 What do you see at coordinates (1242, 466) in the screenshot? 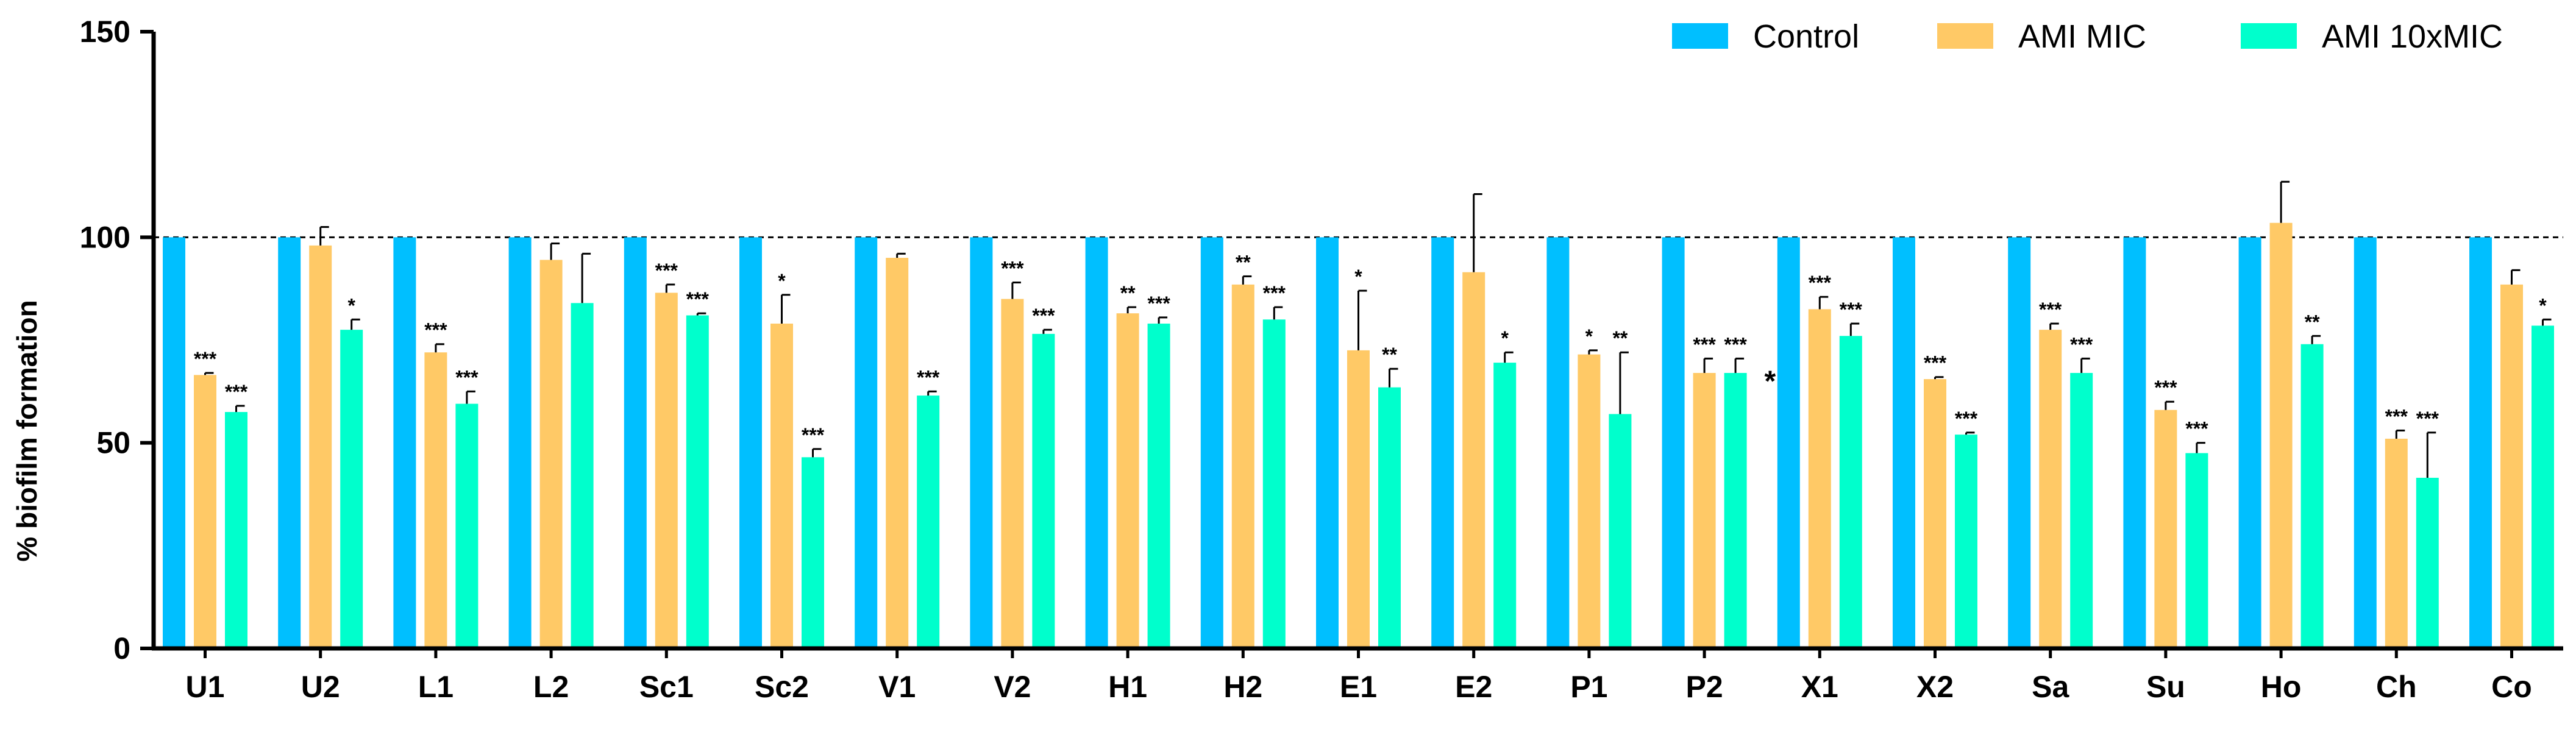
I see `bar-h2-ami-mic` at bounding box center [1242, 466].